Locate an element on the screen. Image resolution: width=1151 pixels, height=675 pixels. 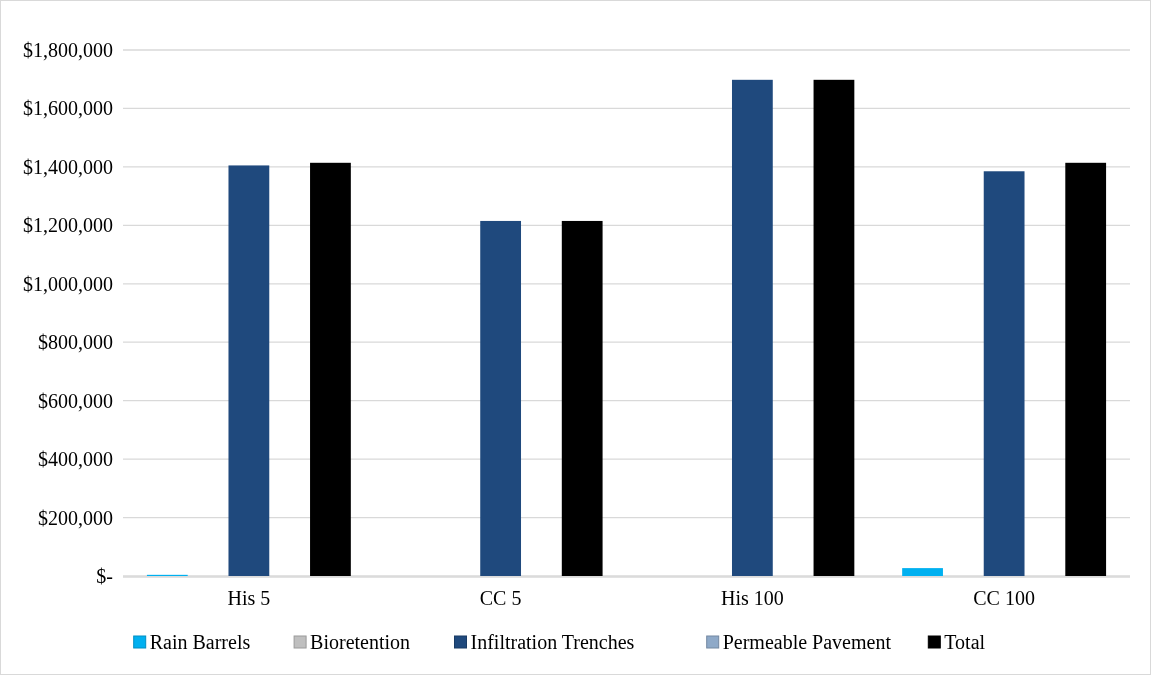
y-tick-label: $1,000,000 is located at coordinates (68, 283).